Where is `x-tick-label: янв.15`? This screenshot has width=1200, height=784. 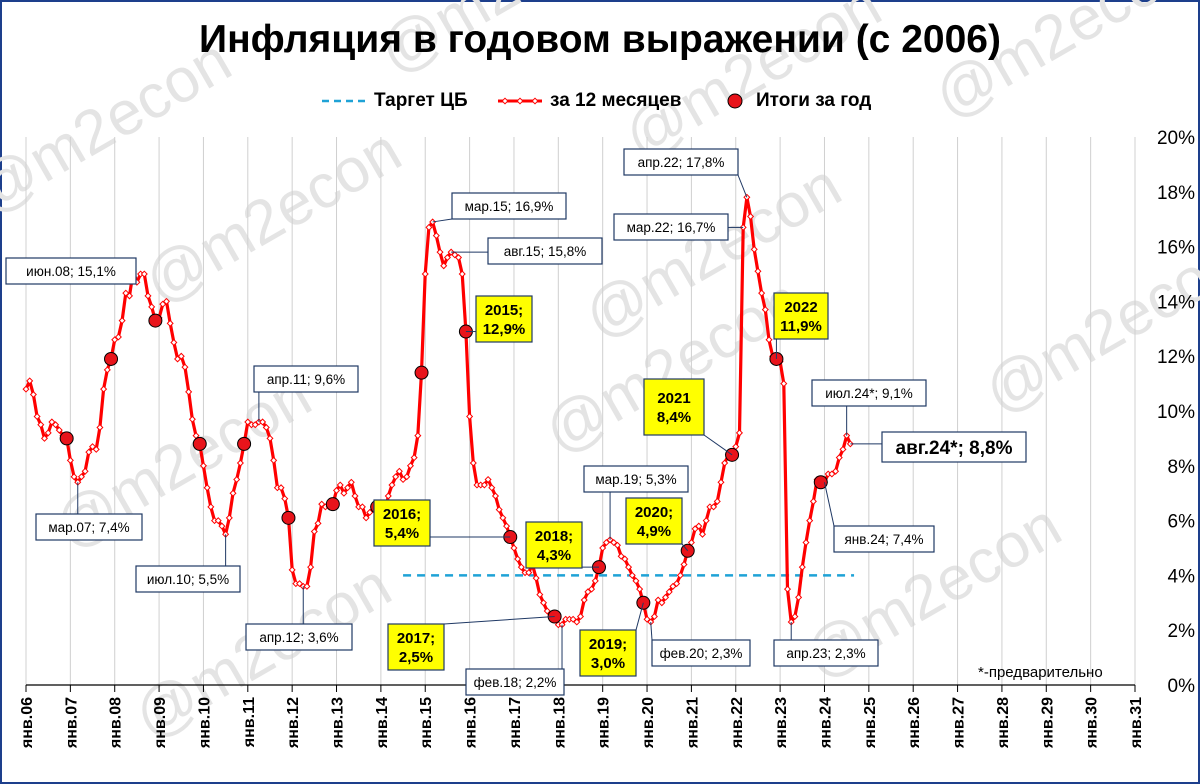
x-tick-label: янв.15 is located at coordinates (426, 723).